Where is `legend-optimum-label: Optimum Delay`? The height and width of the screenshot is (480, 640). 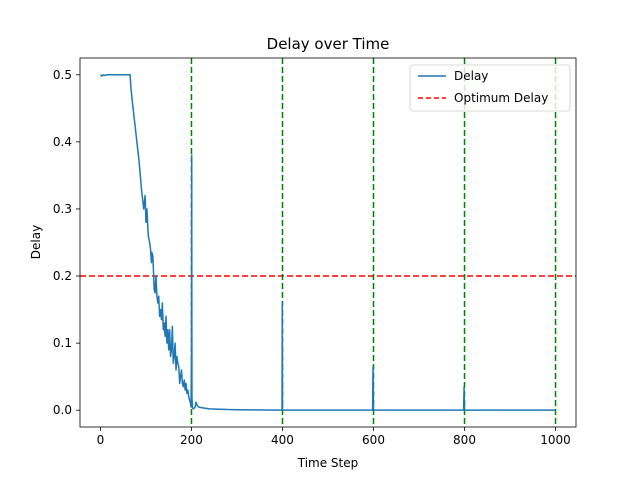 legend-optimum-label: Optimum Delay is located at coordinates (501, 98).